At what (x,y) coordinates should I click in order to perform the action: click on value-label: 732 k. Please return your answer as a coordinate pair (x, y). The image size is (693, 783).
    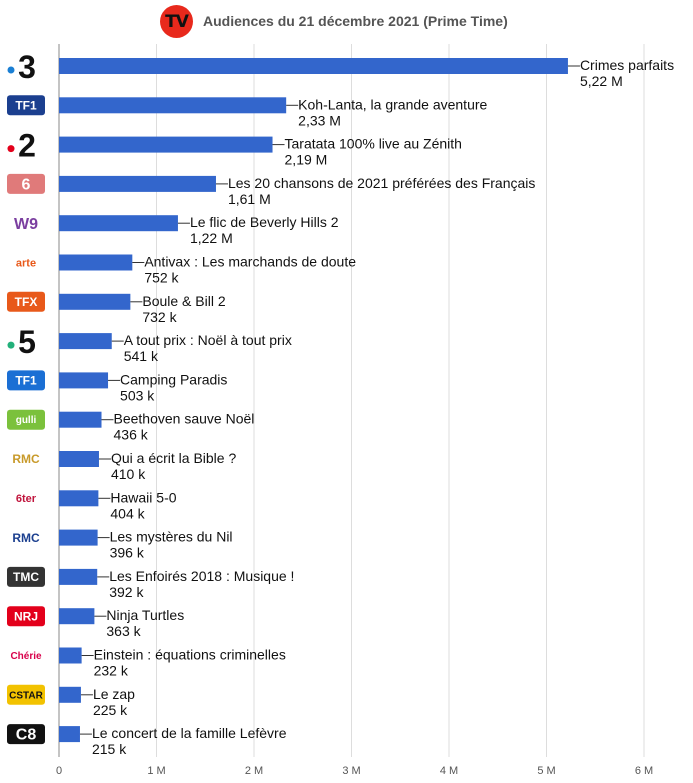
    Looking at the image, I should click on (159, 317).